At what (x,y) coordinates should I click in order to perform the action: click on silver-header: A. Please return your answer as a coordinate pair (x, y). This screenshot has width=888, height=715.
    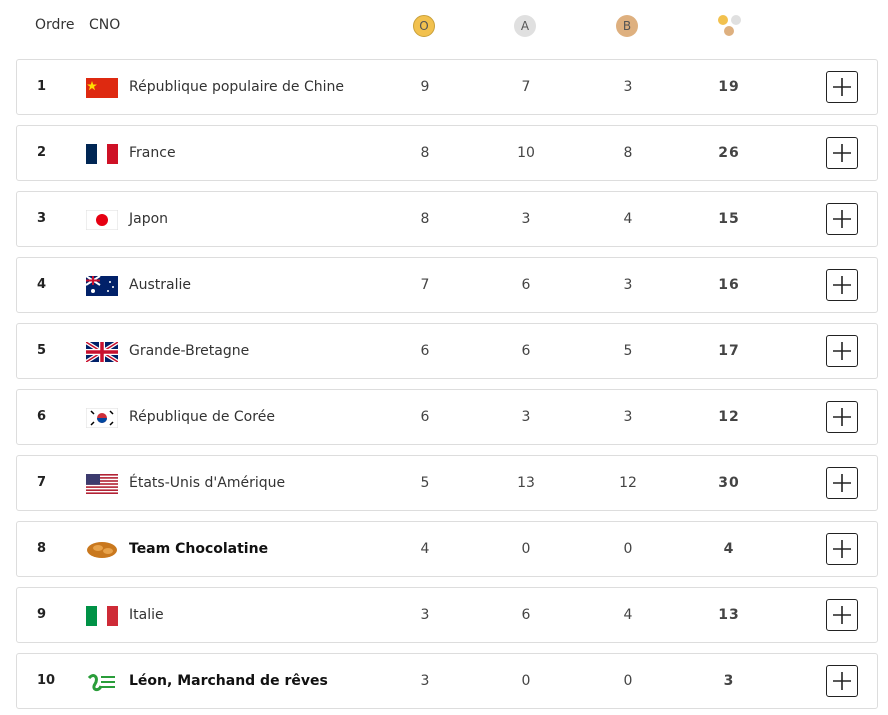
    Looking at the image, I should click on (525, 26).